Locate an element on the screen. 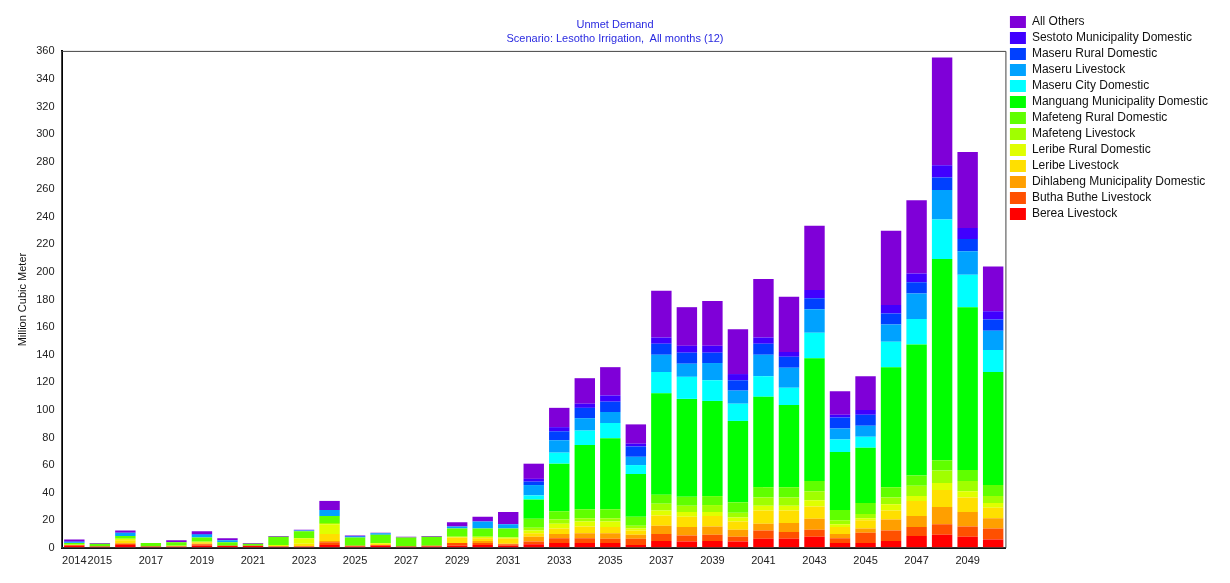 Image resolution: width=1230 pixels, height=583 pixels. x-tick-label: 2029 is located at coordinates (457, 560).